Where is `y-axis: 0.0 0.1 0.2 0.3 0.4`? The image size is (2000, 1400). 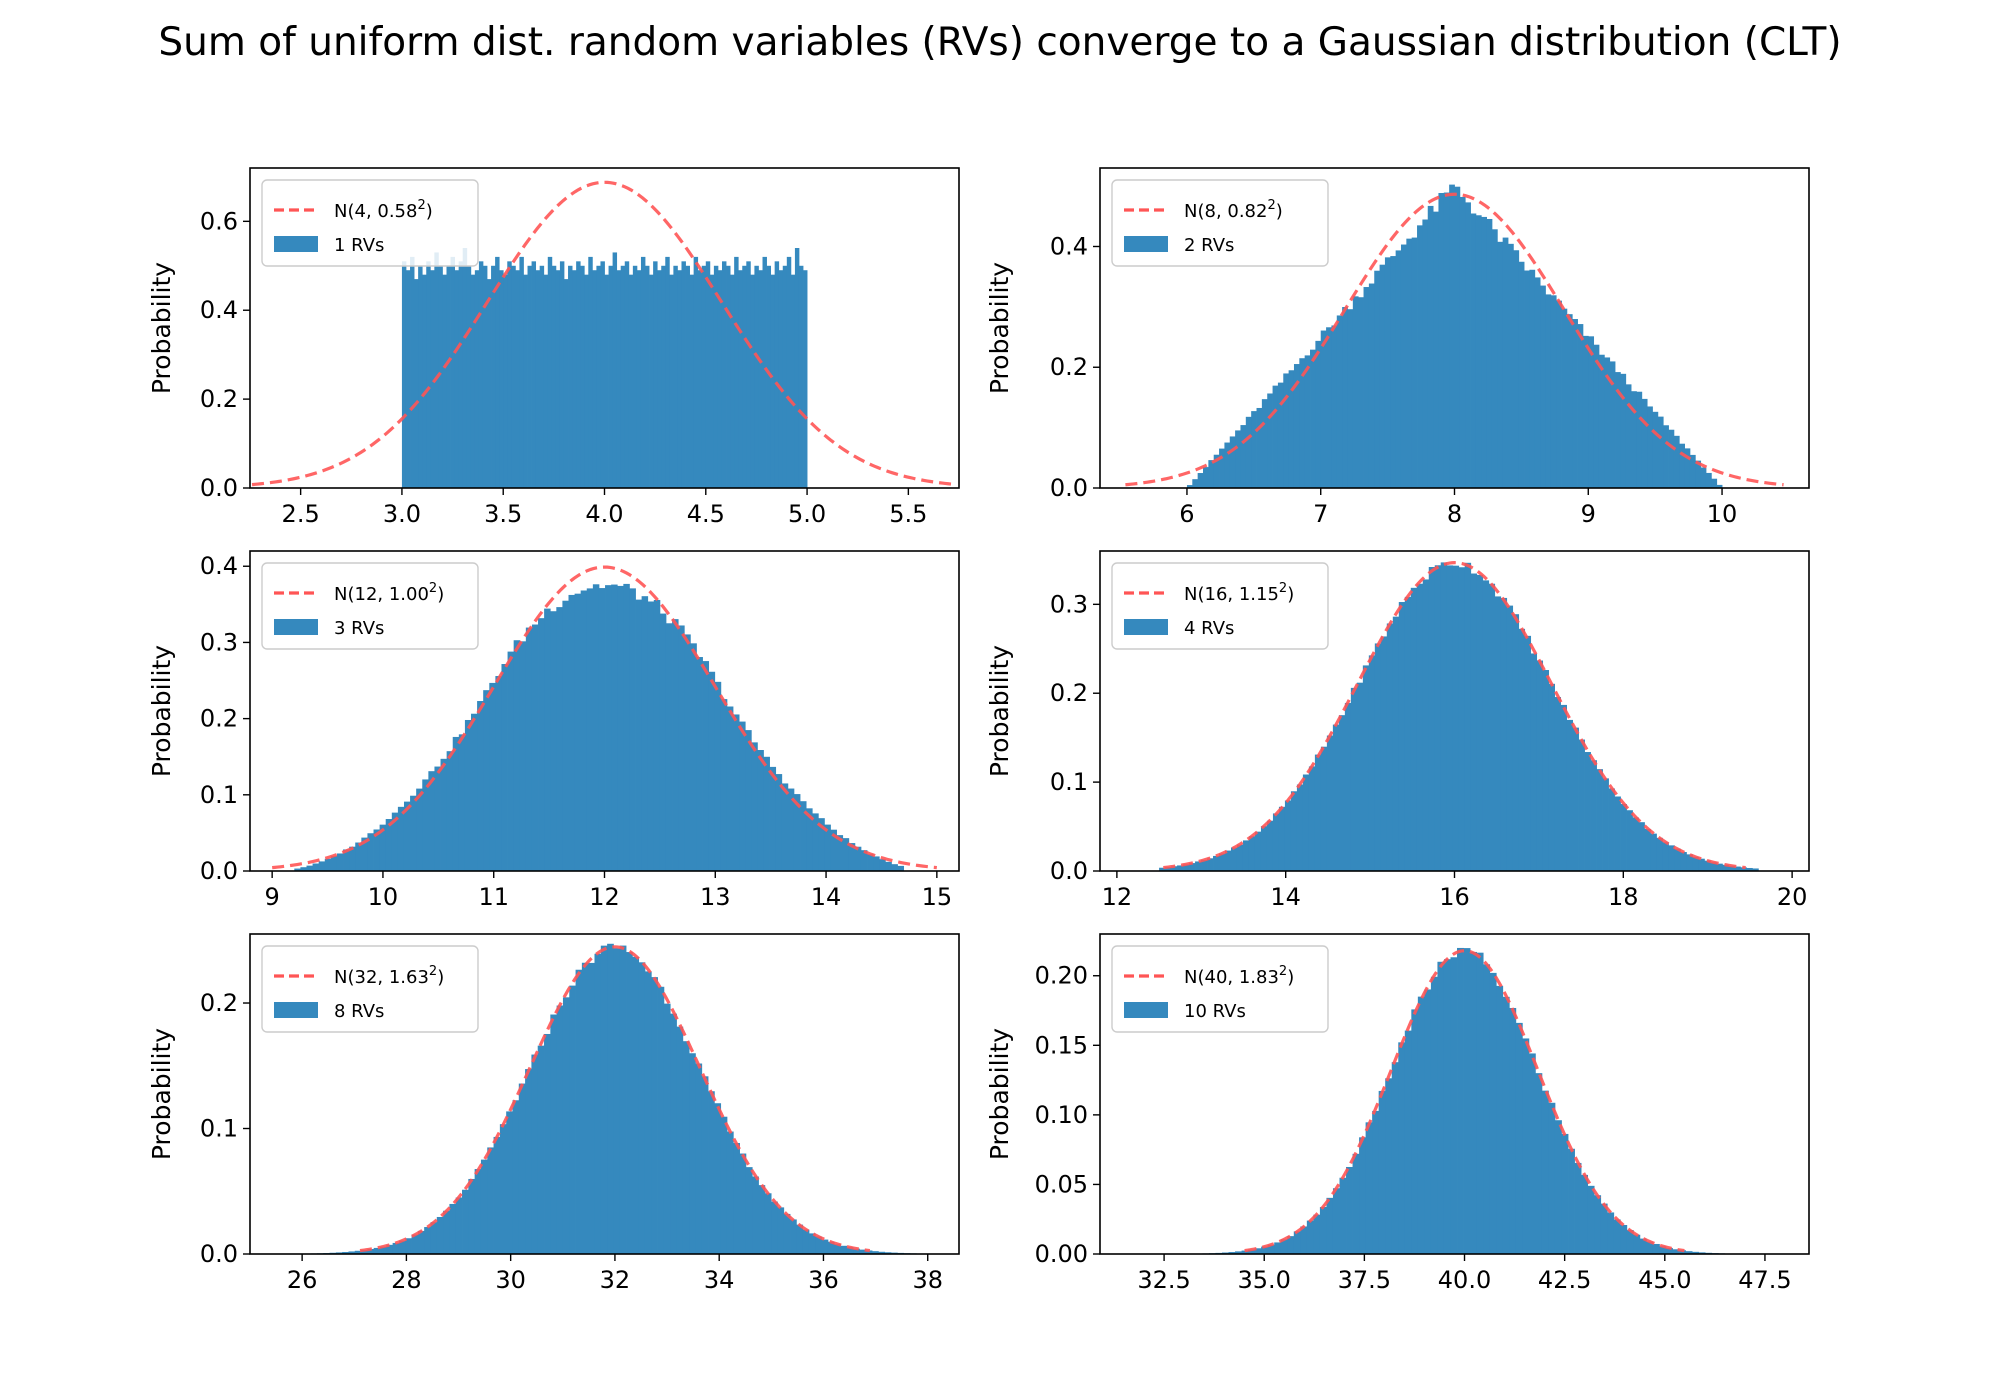
y-axis: 0.0 0.1 0.2 0.3 0.4 is located at coordinates (225, 718).